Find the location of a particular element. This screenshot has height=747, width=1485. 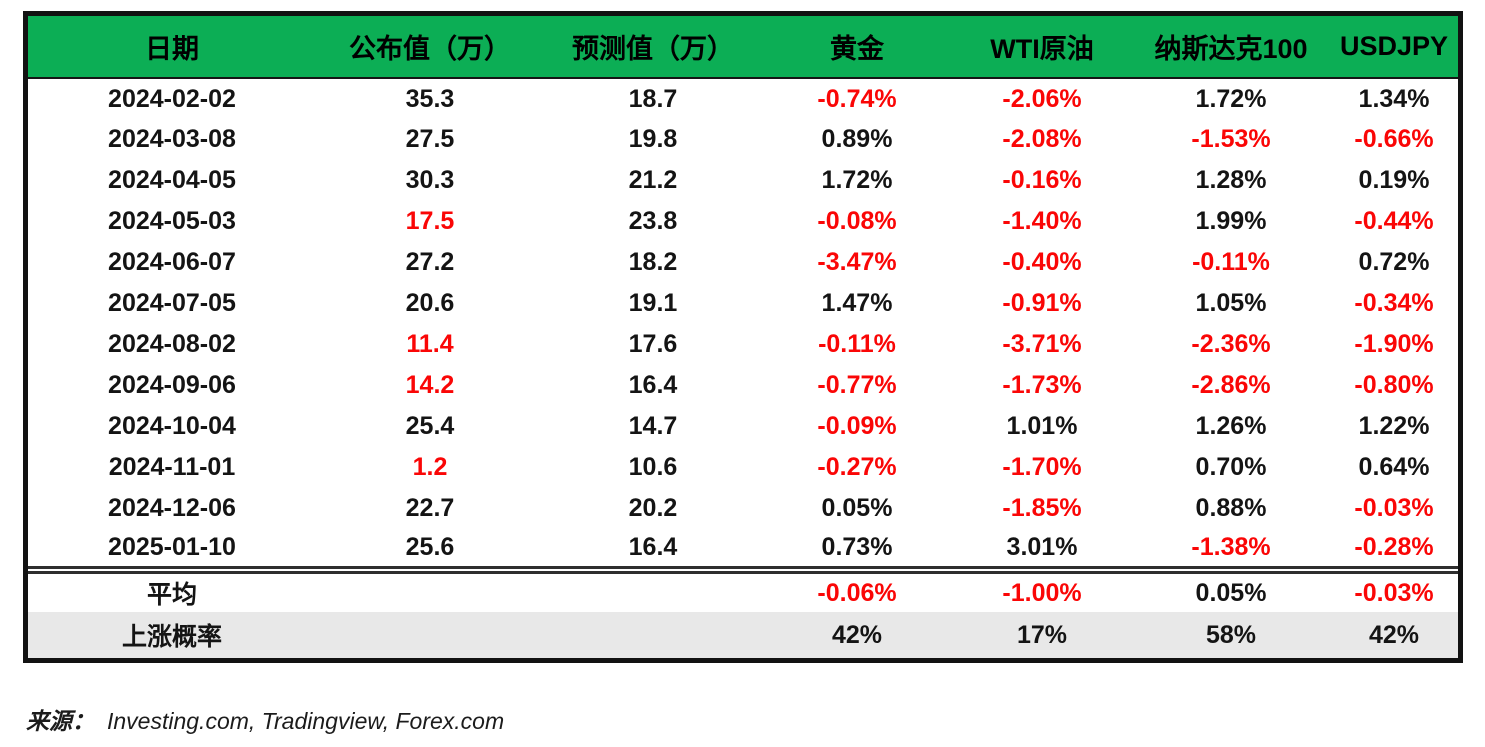

cell-nasdaq100: 1.28% is located at coordinates (1231, 180).